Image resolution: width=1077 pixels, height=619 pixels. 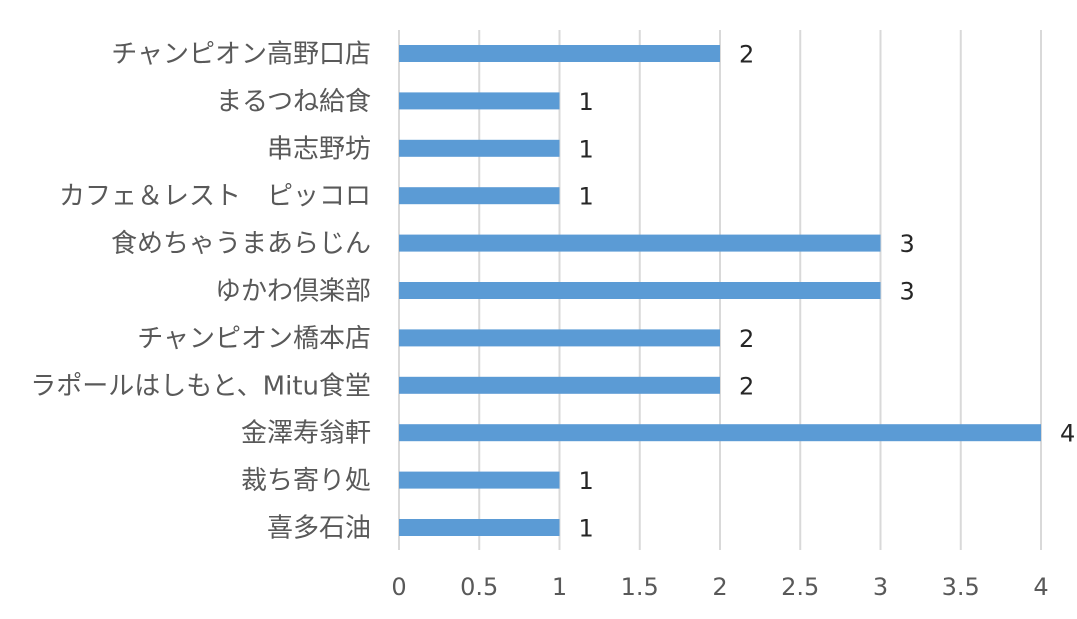 What do you see at coordinates (559, 587) in the screenshot?
I see `x-tick-label: 1` at bounding box center [559, 587].